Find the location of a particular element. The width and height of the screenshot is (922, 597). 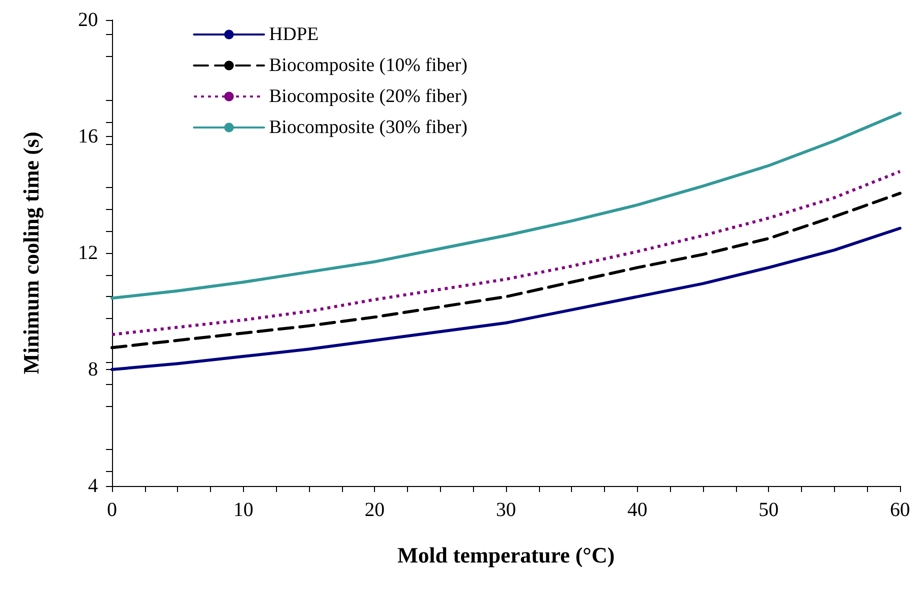

y-tick-label: 12 is located at coordinates (88, 253).